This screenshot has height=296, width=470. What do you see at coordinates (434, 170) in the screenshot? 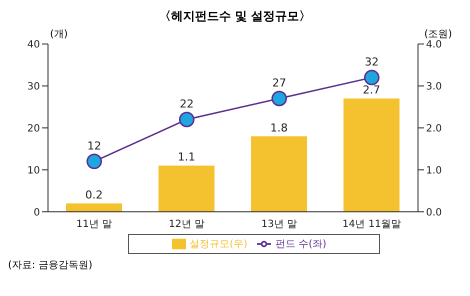
I see `y2-tick-label: 1.0` at bounding box center [434, 170].